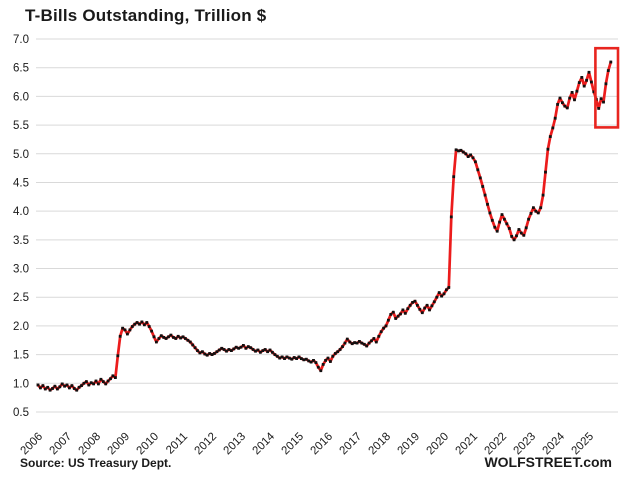 The height and width of the screenshot is (485, 624). What do you see at coordinates (438, 444) in the screenshot?
I see `x-tick-label: 2020` at bounding box center [438, 444].